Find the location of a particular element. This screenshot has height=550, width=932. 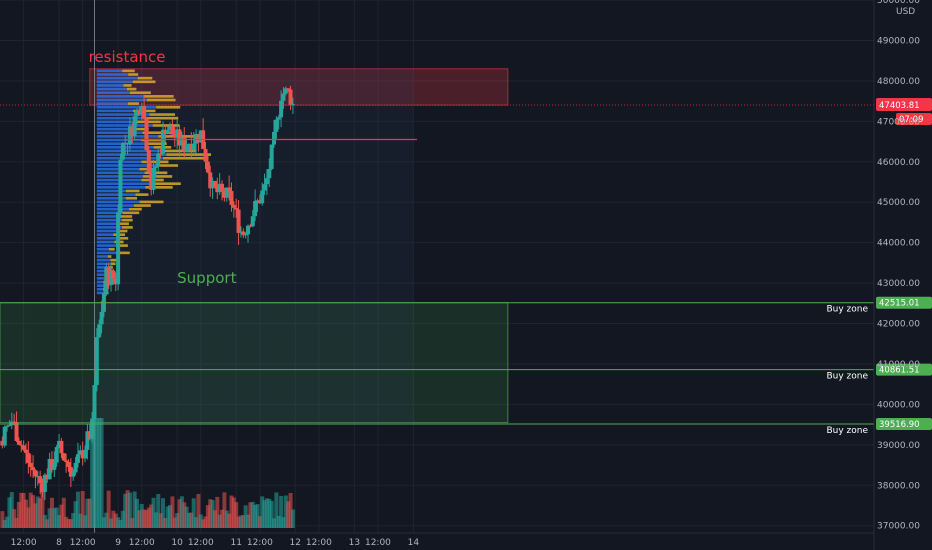

countdown-badge is located at coordinates (914, 118).